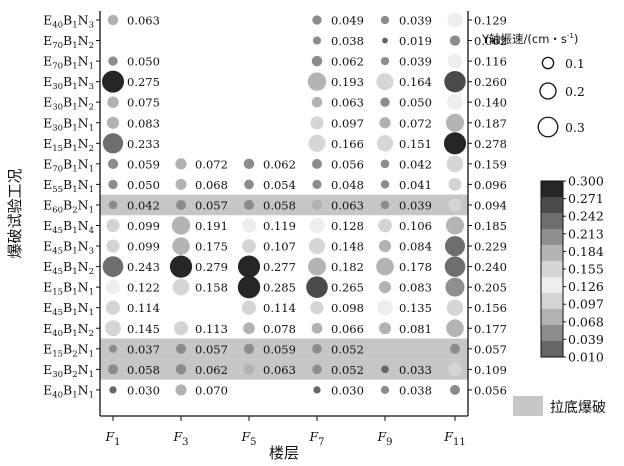 This screenshot has height=466, width=624. I want to click on bubble-value-label: 0.279, so click(211, 267).